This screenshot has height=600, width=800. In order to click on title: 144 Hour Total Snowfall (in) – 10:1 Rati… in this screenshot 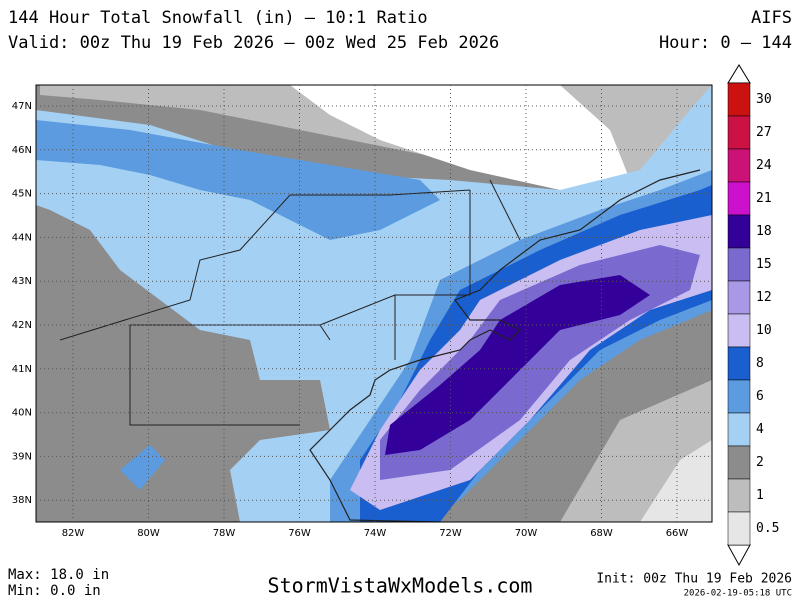, I will do `click(218, 18)`.